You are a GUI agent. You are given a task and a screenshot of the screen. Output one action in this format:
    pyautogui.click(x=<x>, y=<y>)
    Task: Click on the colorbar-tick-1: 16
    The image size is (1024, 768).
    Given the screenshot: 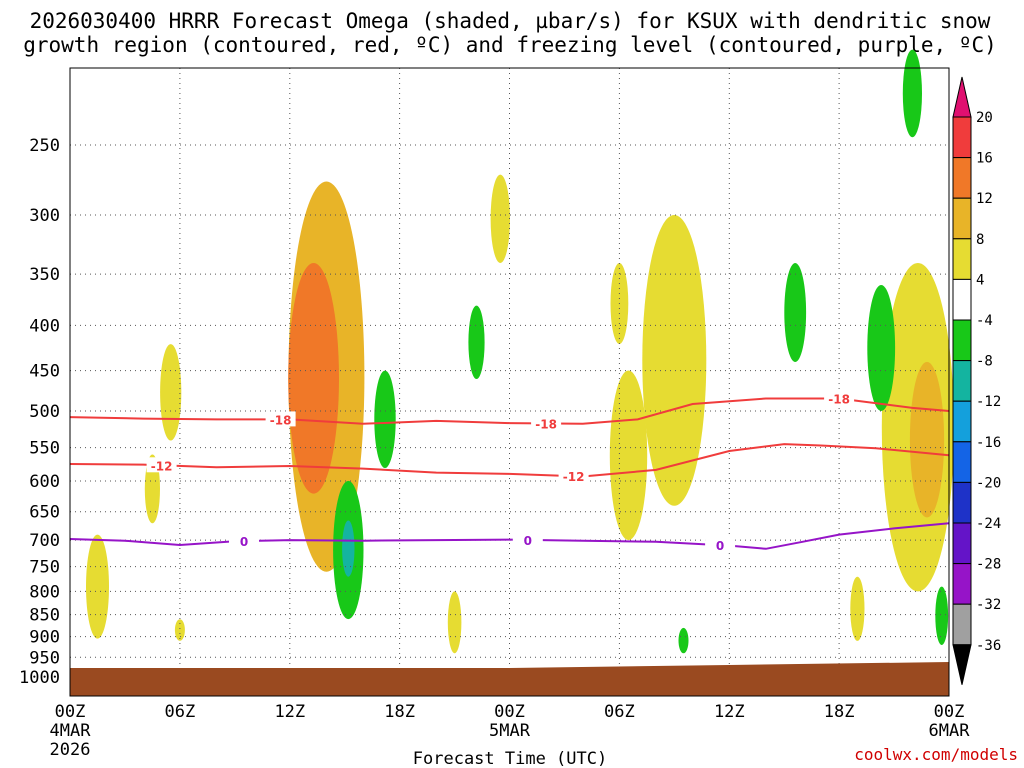 What is the action you would take?
    pyautogui.click(x=984, y=159)
    